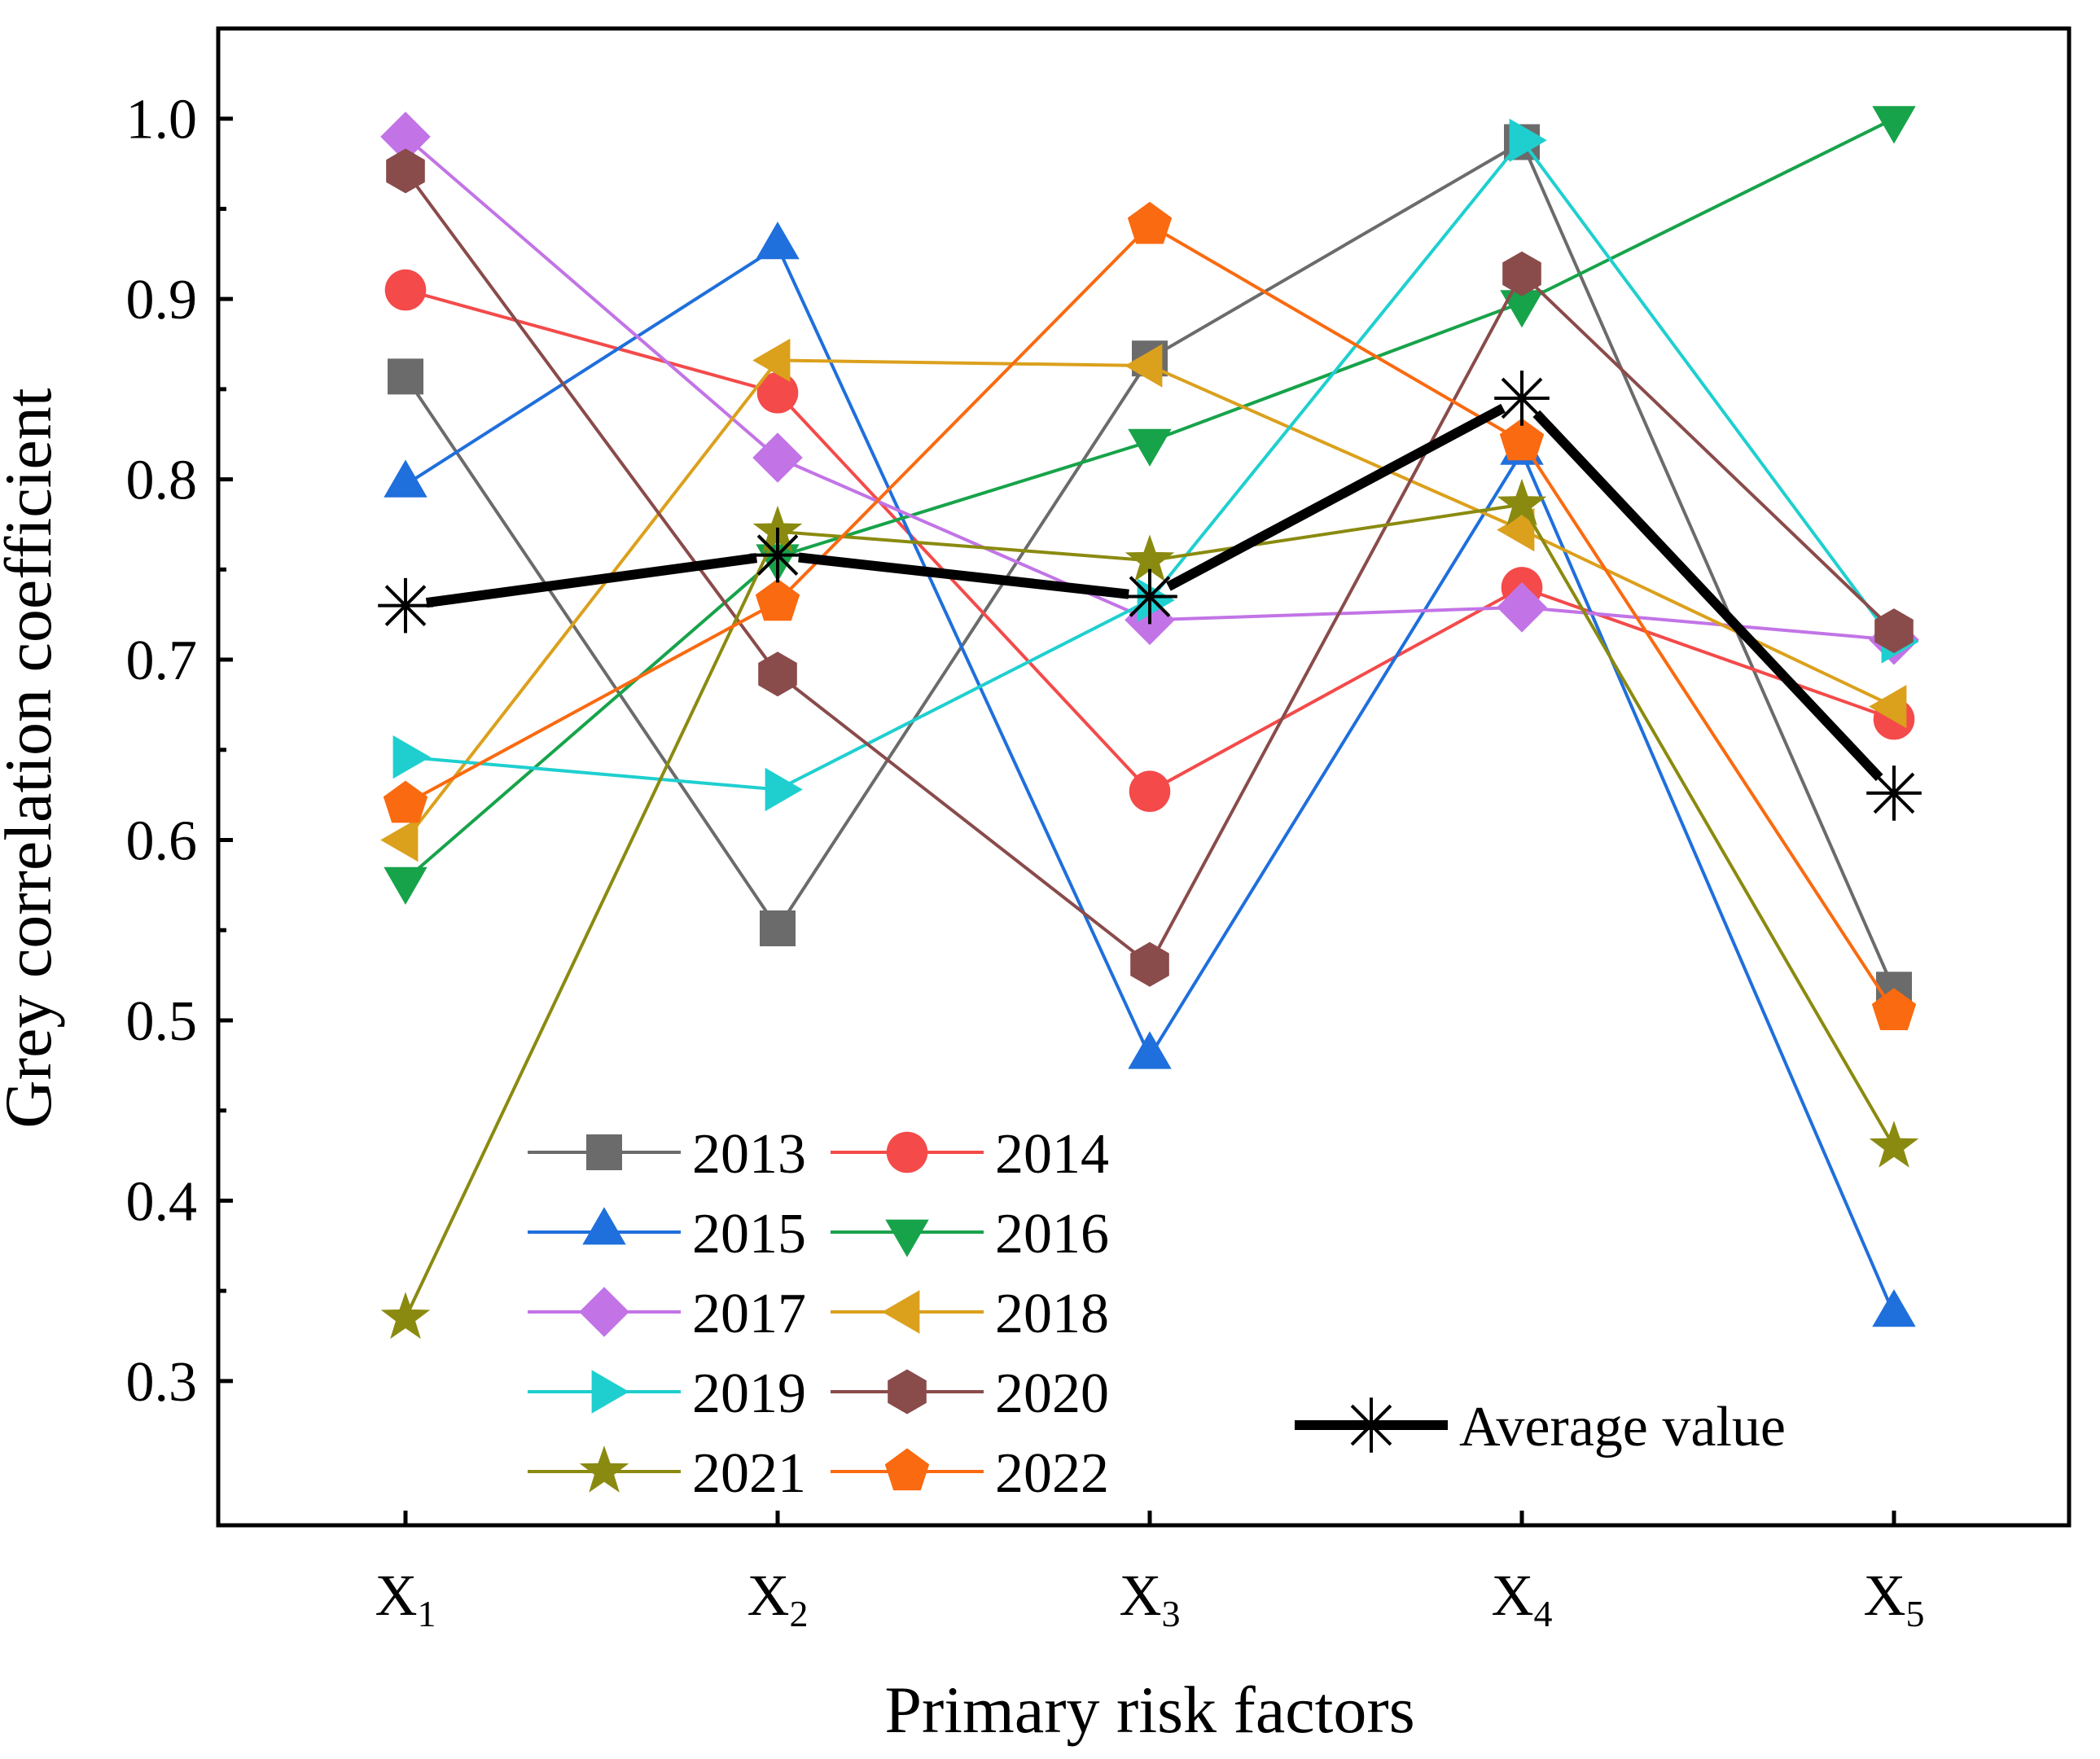  I want to click on legend-item-2021: 2021, so click(667, 1473).